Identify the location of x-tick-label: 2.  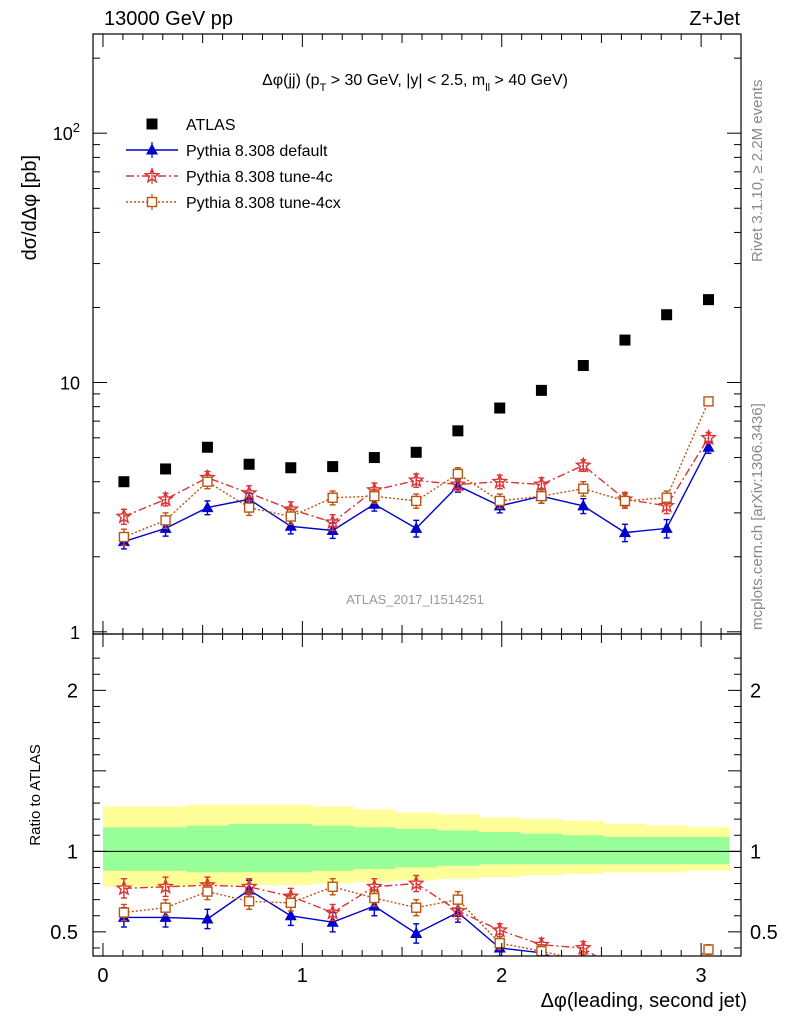
(501, 976).